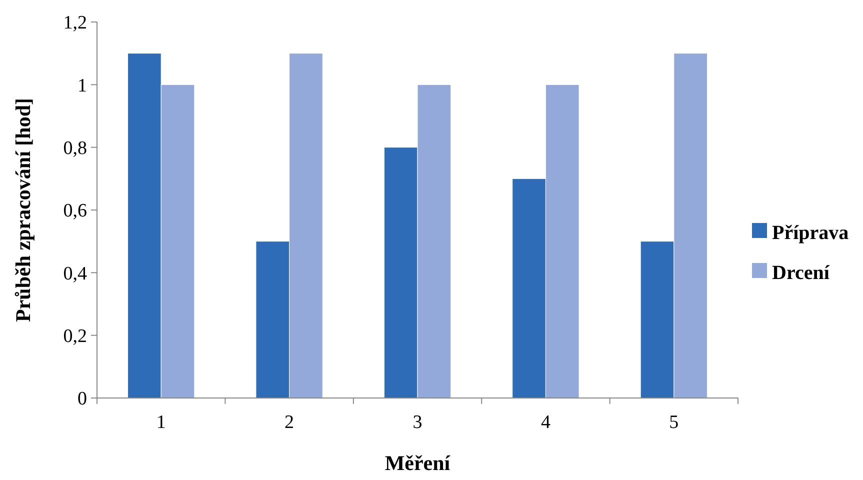 This screenshot has width=863, height=480. What do you see at coordinates (417, 422) in the screenshot?
I see `x-tick-label: 3` at bounding box center [417, 422].